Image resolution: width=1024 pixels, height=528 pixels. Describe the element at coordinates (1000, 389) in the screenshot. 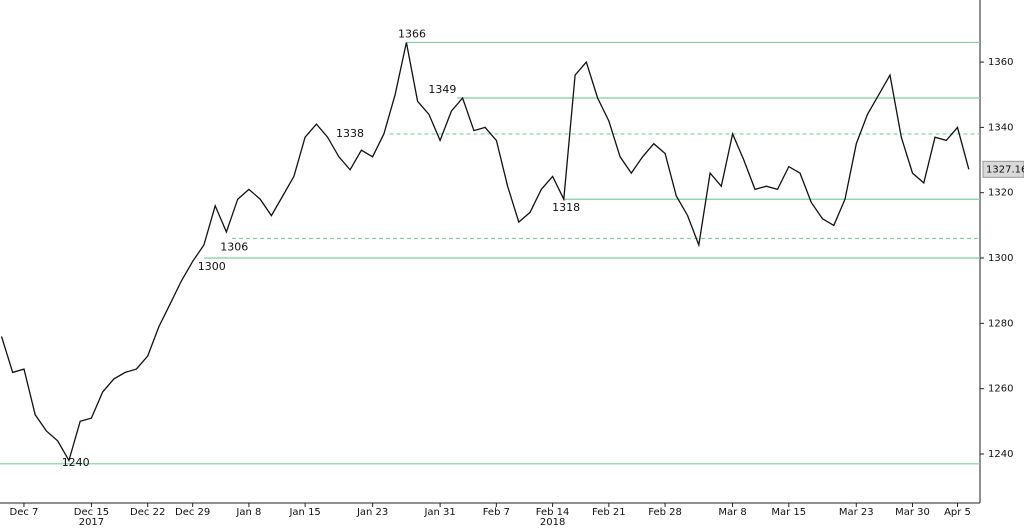

I see `y-tick-label: 1260` at that location.